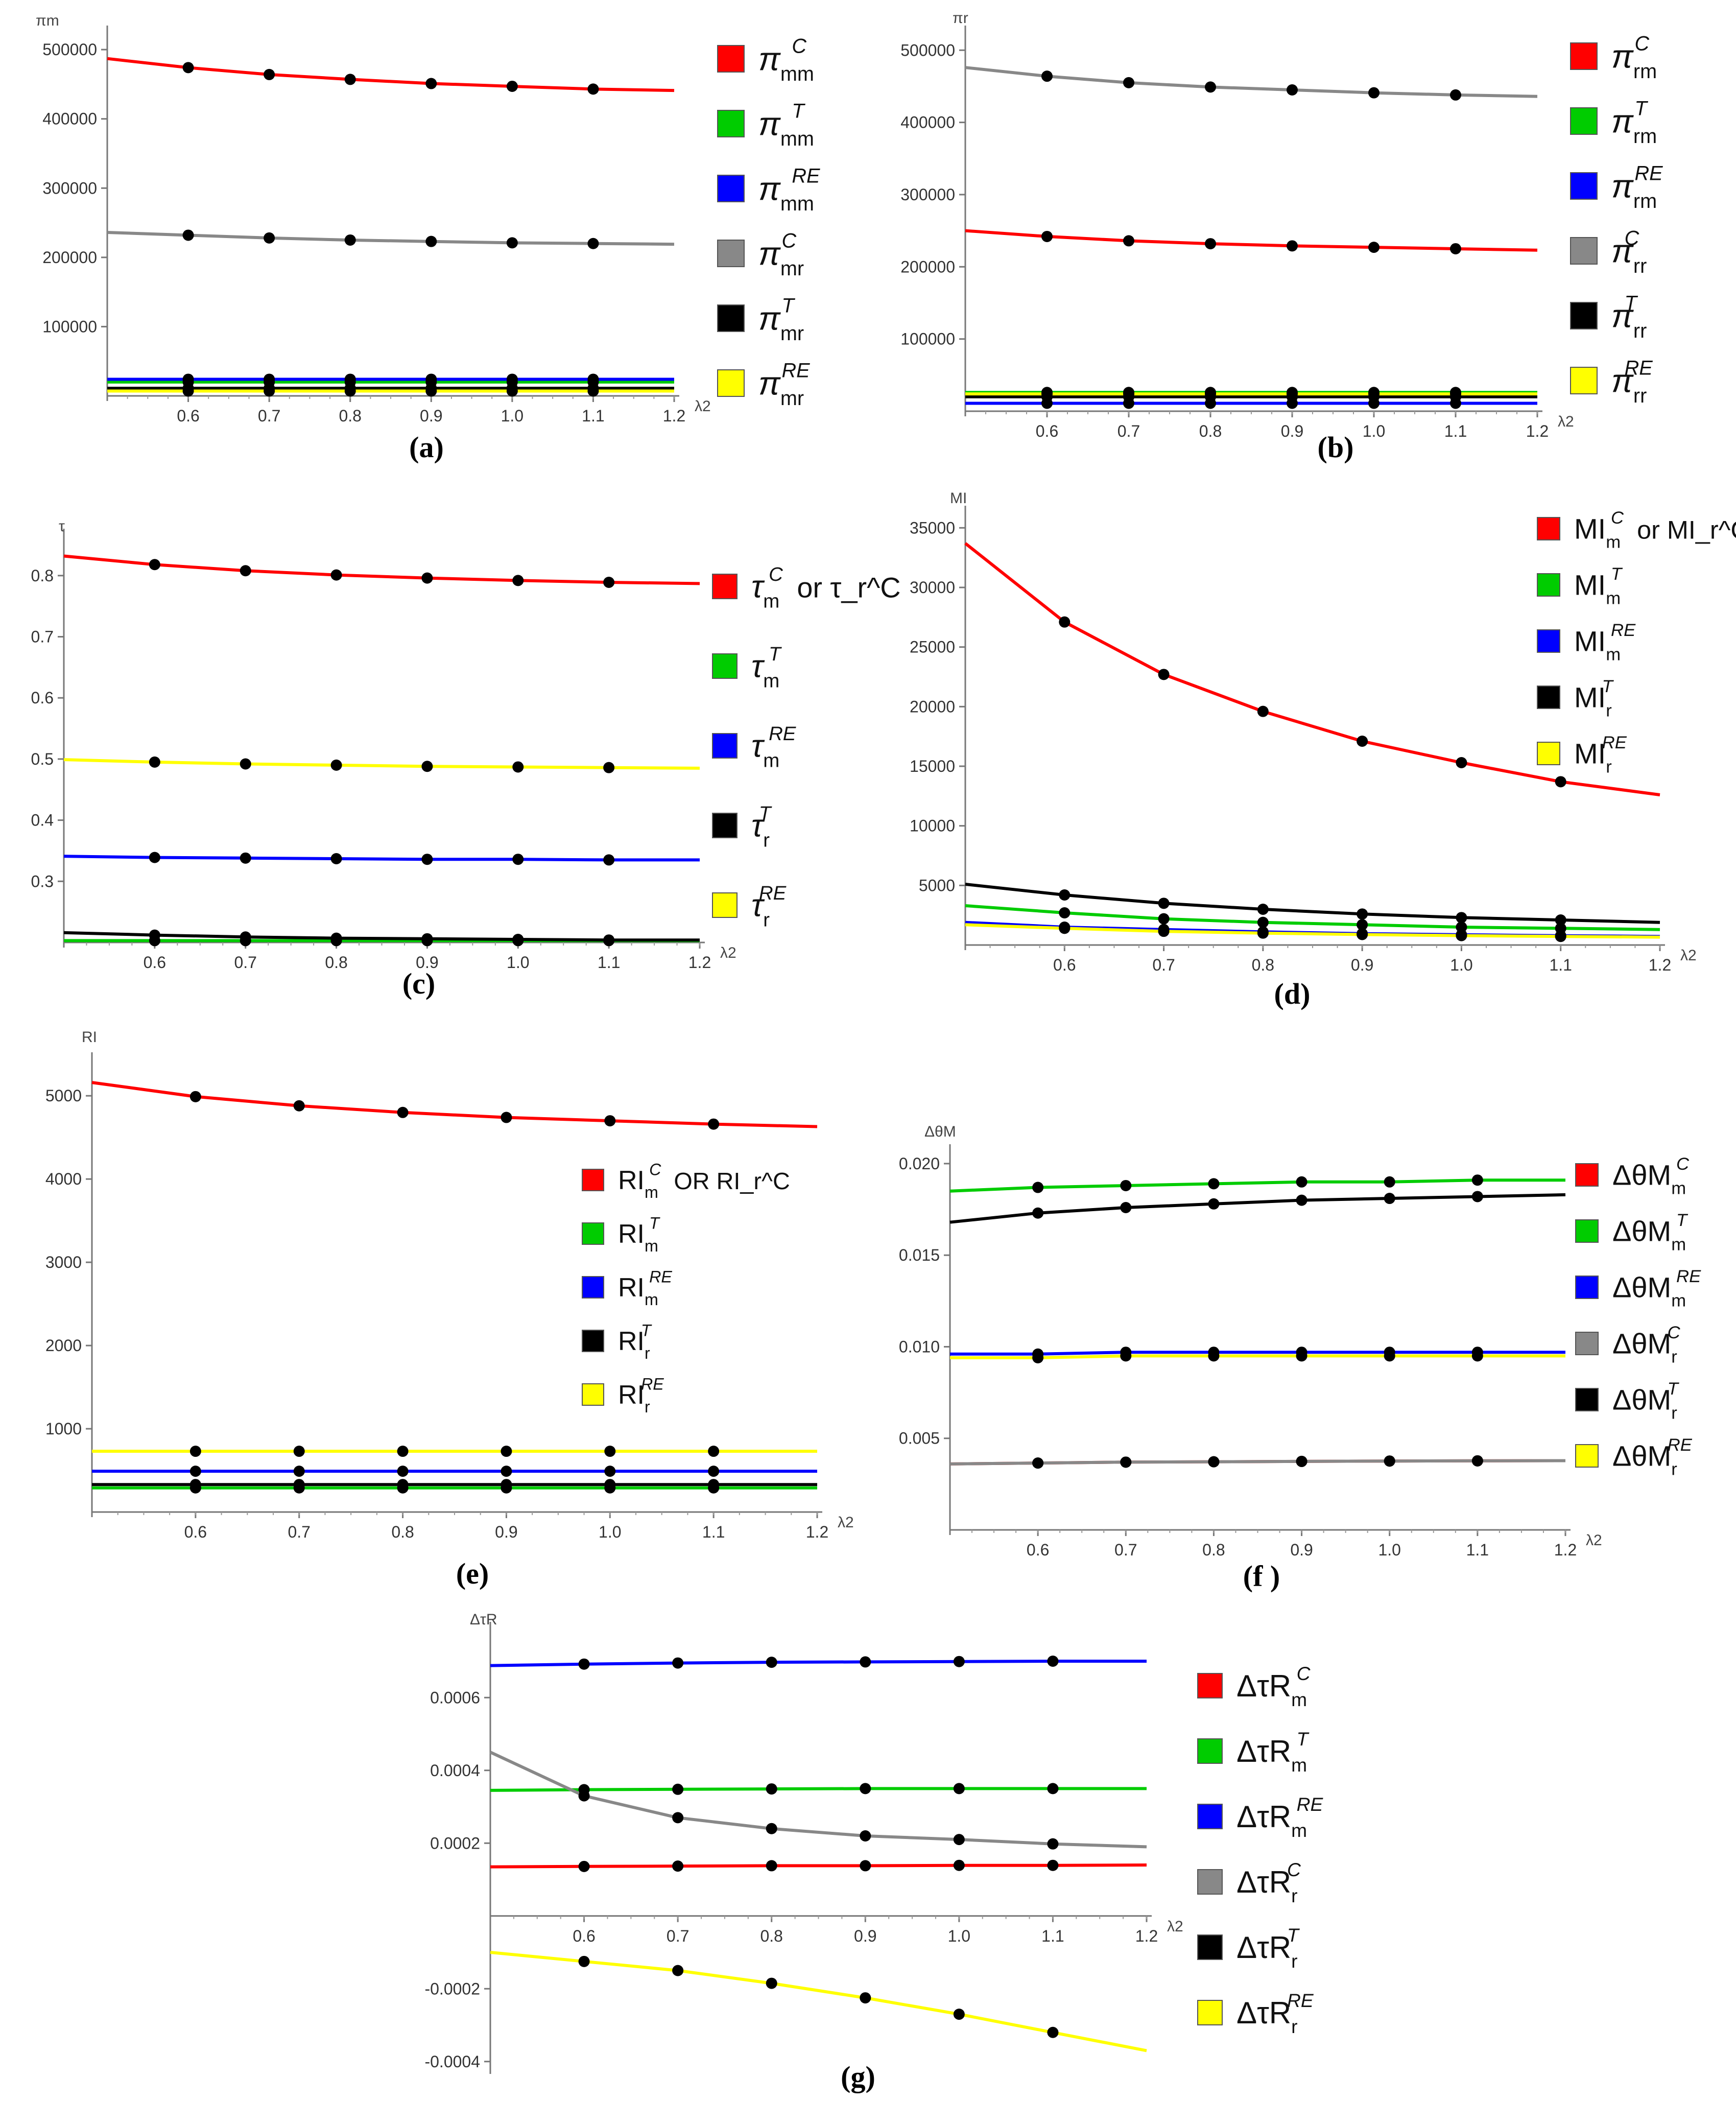 This screenshot has width=1736, height=2101. I want to click on legend-f: ΔθMmC ΔθMmT ΔθMmRE ΔθMrC ΔθMrT ΔθMrRE, so click(1638, 1317).